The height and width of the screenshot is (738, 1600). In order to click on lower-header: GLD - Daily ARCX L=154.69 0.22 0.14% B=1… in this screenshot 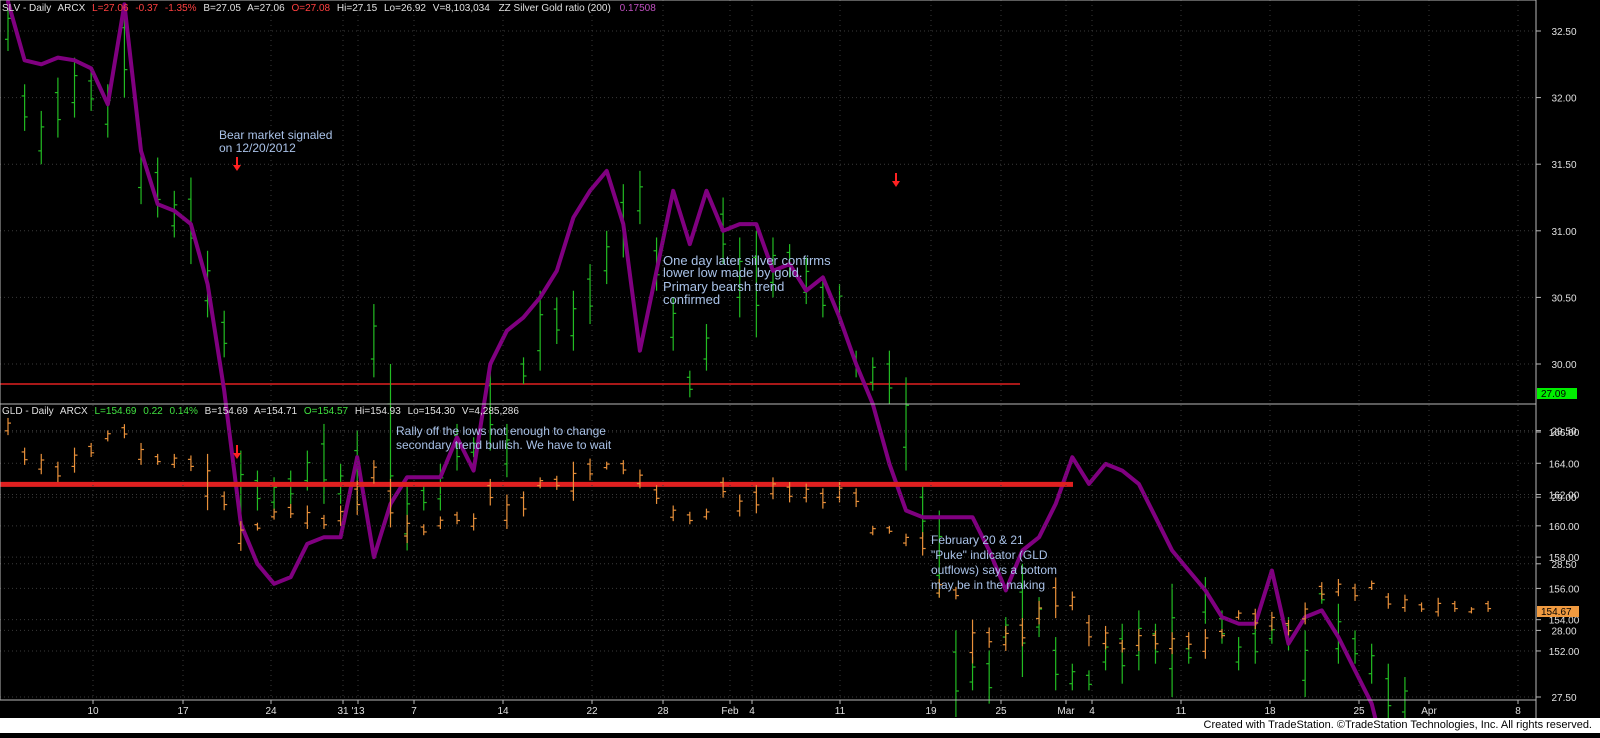, I will do `click(260, 411)`.